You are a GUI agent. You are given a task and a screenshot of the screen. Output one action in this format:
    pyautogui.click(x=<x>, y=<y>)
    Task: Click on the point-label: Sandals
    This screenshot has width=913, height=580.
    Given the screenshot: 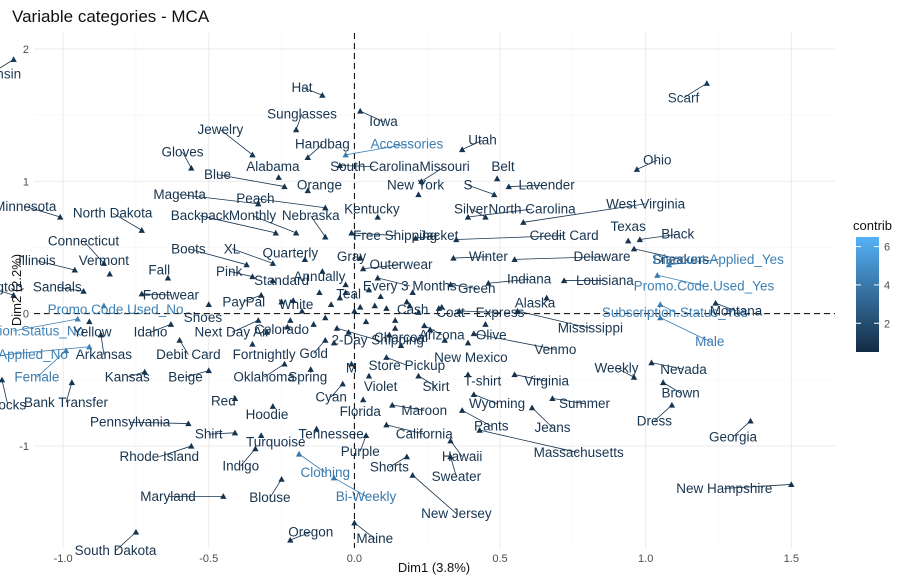 What is the action you would take?
    pyautogui.click(x=57, y=287)
    